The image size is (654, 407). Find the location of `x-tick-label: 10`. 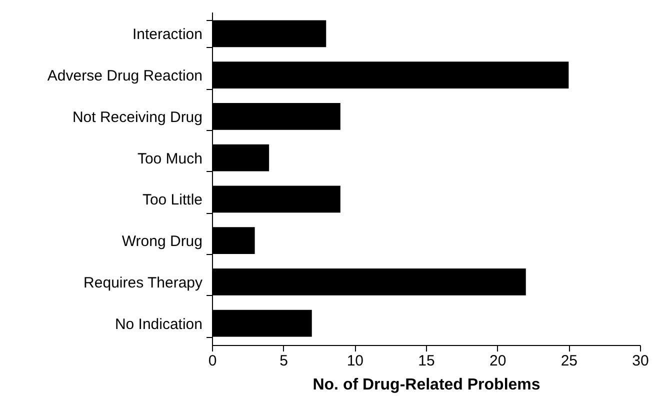

x-tick-label: 10 is located at coordinates (355, 361).